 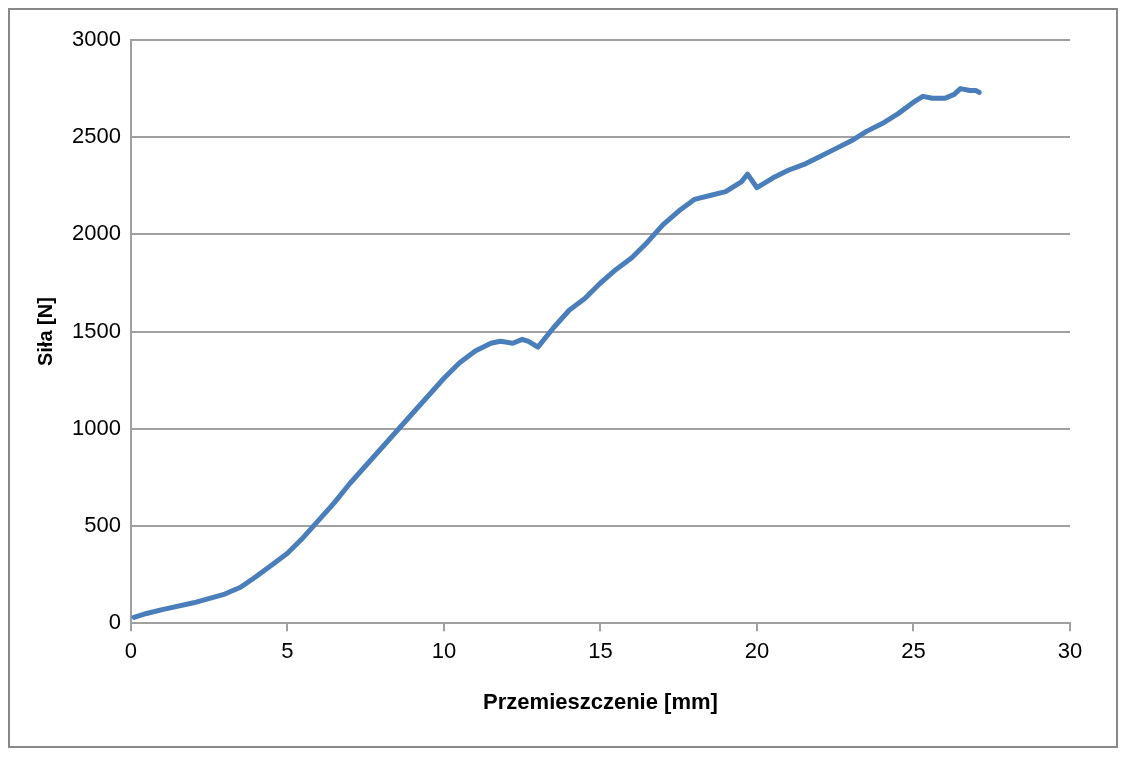 What do you see at coordinates (96, 39) in the screenshot?
I see `y-tick-label: 3000` at bounding box center [96, 39].